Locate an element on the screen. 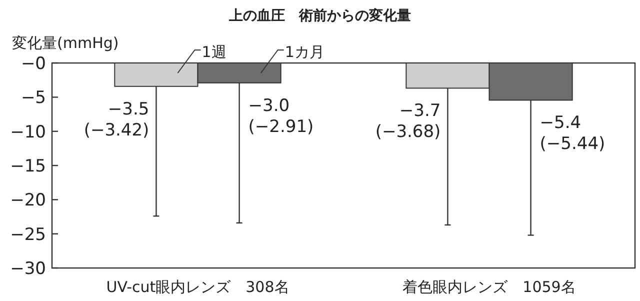 This screenshot has height=301, width=640. data-label: −3.5 (−3.42) is located at coordinates (117, 119).